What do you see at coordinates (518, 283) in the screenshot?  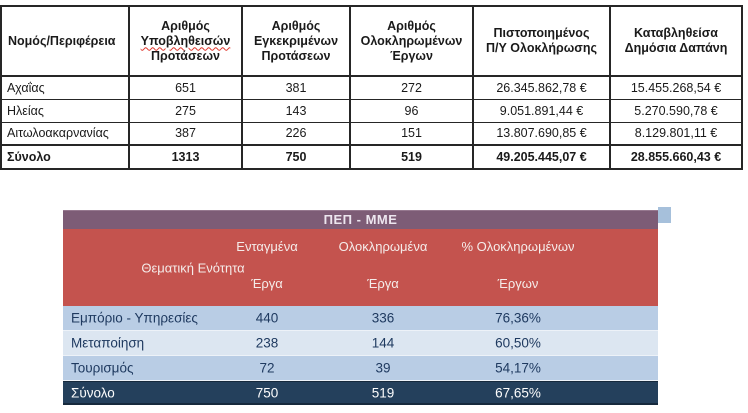 I see `header-percent-completed-line2: Έργων` at bounding box center [518, 283].